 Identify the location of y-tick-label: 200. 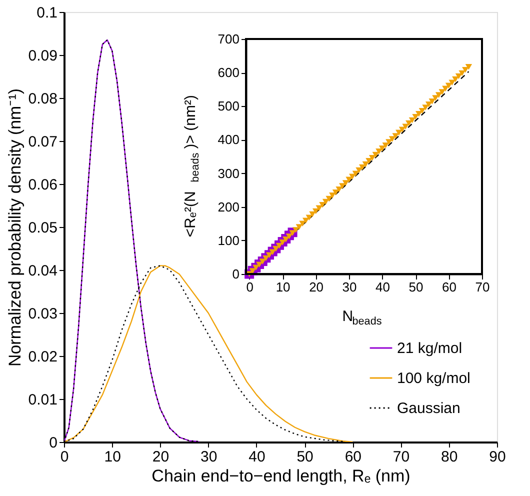
(229, 206).